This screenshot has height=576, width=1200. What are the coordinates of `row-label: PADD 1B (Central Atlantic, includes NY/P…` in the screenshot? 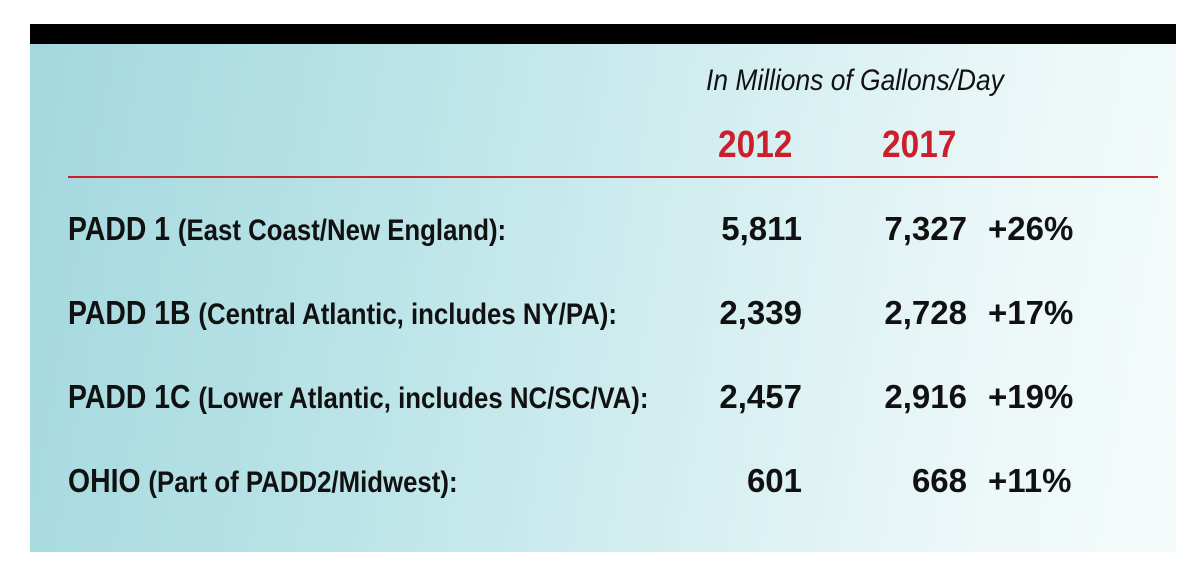 It's located at (342, 313).